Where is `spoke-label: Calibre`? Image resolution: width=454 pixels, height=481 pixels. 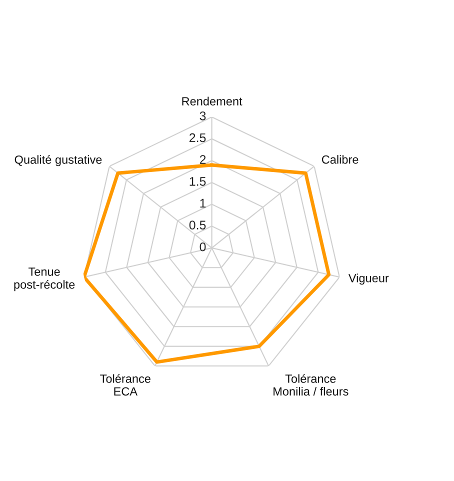
spoke-label: Calibre is located at coordinates (340, 159).